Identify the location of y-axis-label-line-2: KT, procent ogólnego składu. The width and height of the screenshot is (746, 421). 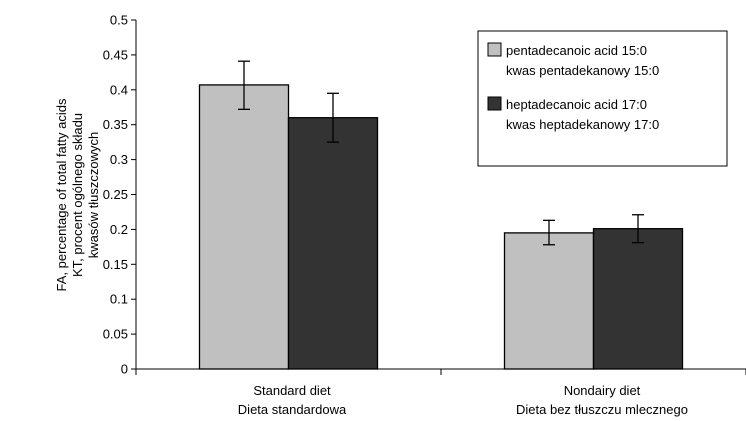
(77, 195).